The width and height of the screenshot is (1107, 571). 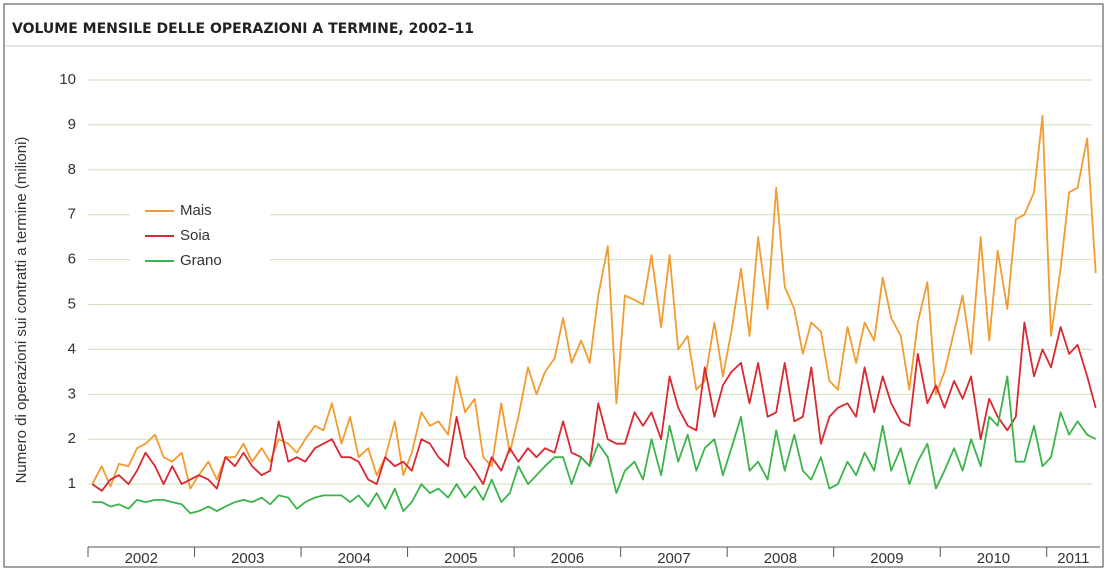 What do you see at coordinates (196, 210) in the screenshot?
I see `legend-label: Mais` at bounding box center [196, 210].